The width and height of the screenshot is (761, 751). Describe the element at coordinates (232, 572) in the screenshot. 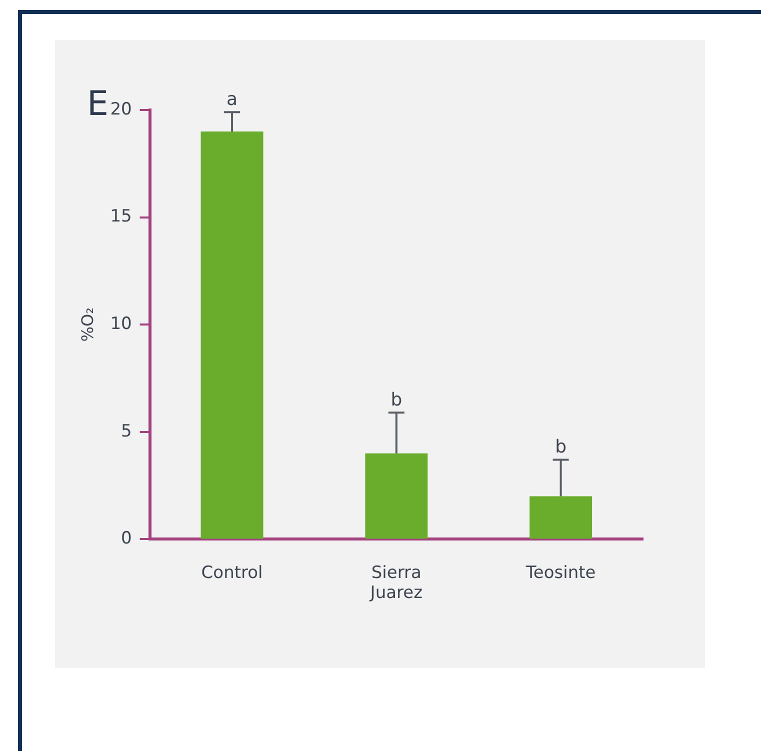

I see `x-tick-label: Control` at that location.